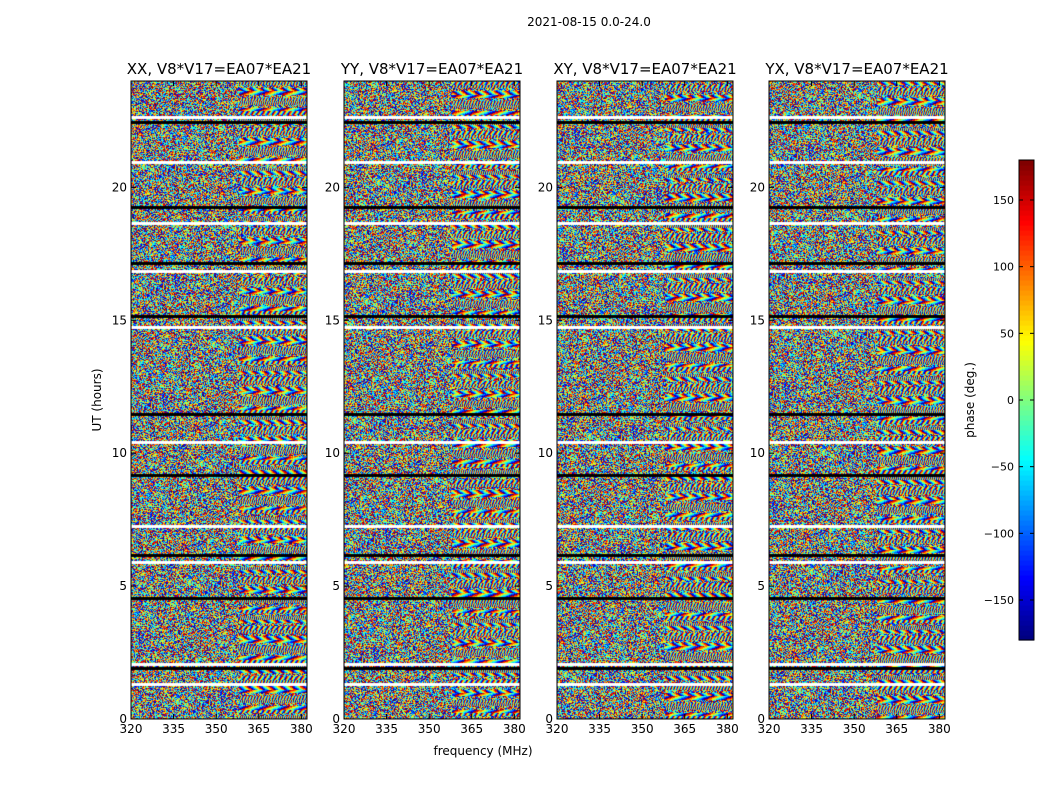  What do you see at coordinates (219, 69) in the screenshot?
I see `panel-title: XX, V8*V17=EA07*EA21` at bounding box center [219, 69].